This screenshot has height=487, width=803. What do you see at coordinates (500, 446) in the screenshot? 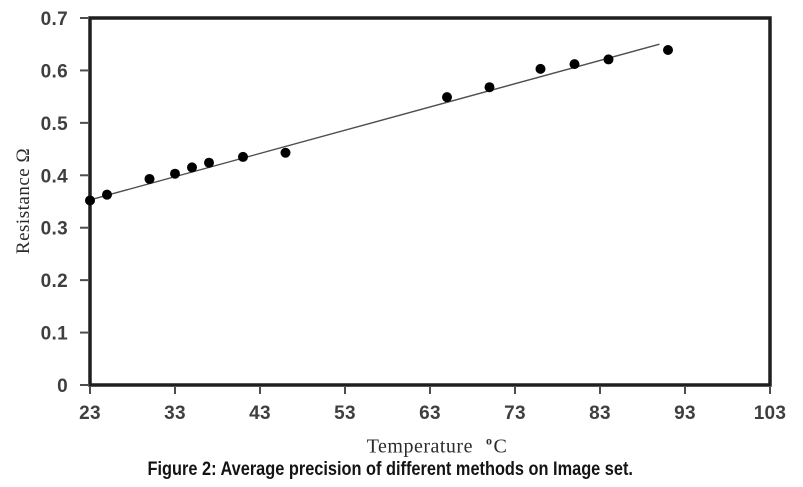
I see `x-axis-unit: C` at bounding box center [500, 446].